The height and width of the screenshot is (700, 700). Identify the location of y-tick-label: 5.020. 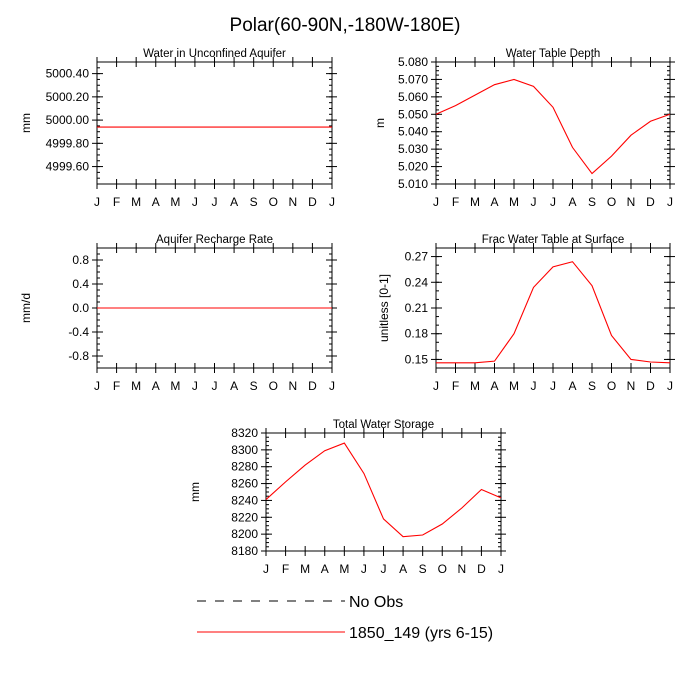
(413, 167).